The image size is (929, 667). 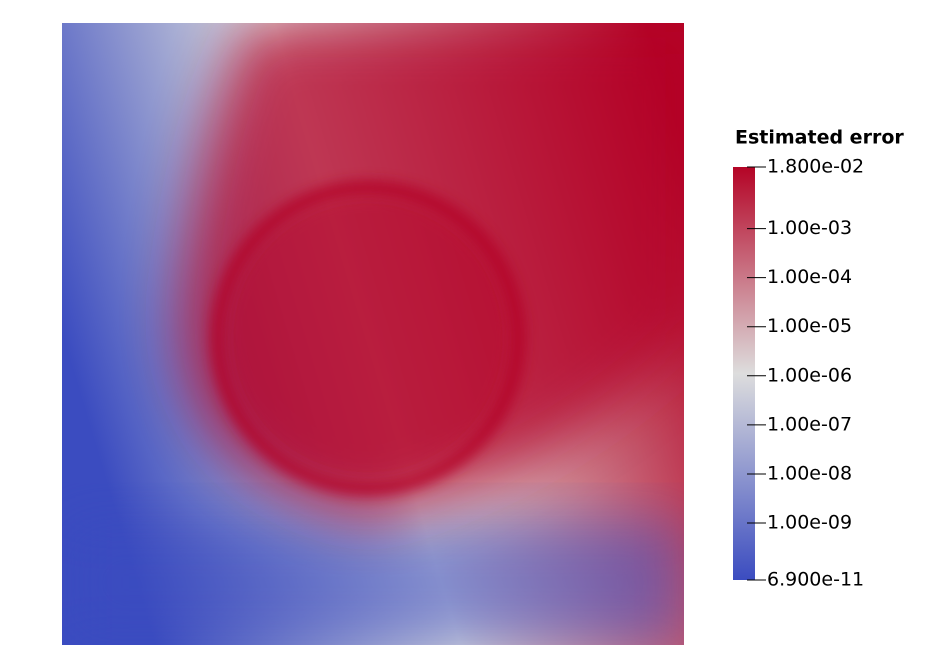 I want to click on tick-label: 6.900e-11, so click(x=815, y=580).